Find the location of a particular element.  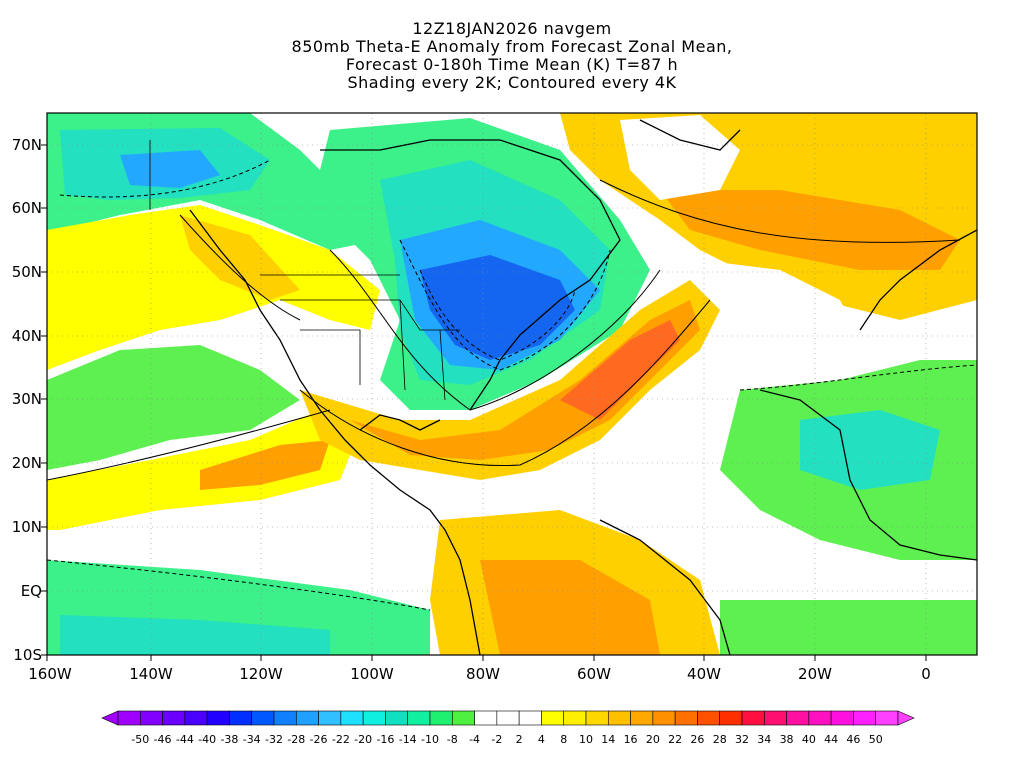

title-line-3: Forecast 0-180h Time Mean (K) T=87 h is located at coordinates (512, 64).